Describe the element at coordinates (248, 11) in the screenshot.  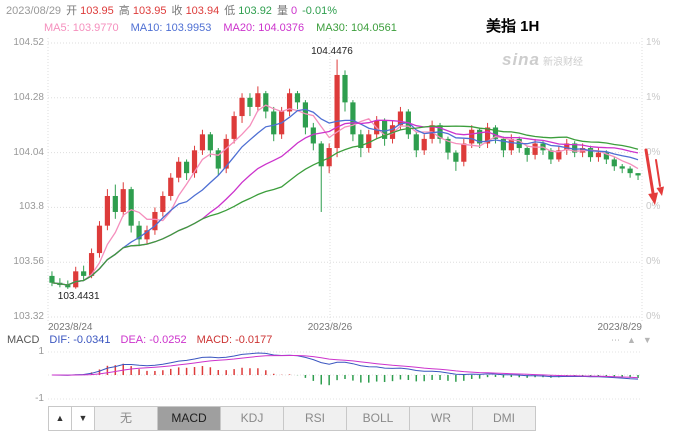
I see `stat-low: 低 103.92` at that location.